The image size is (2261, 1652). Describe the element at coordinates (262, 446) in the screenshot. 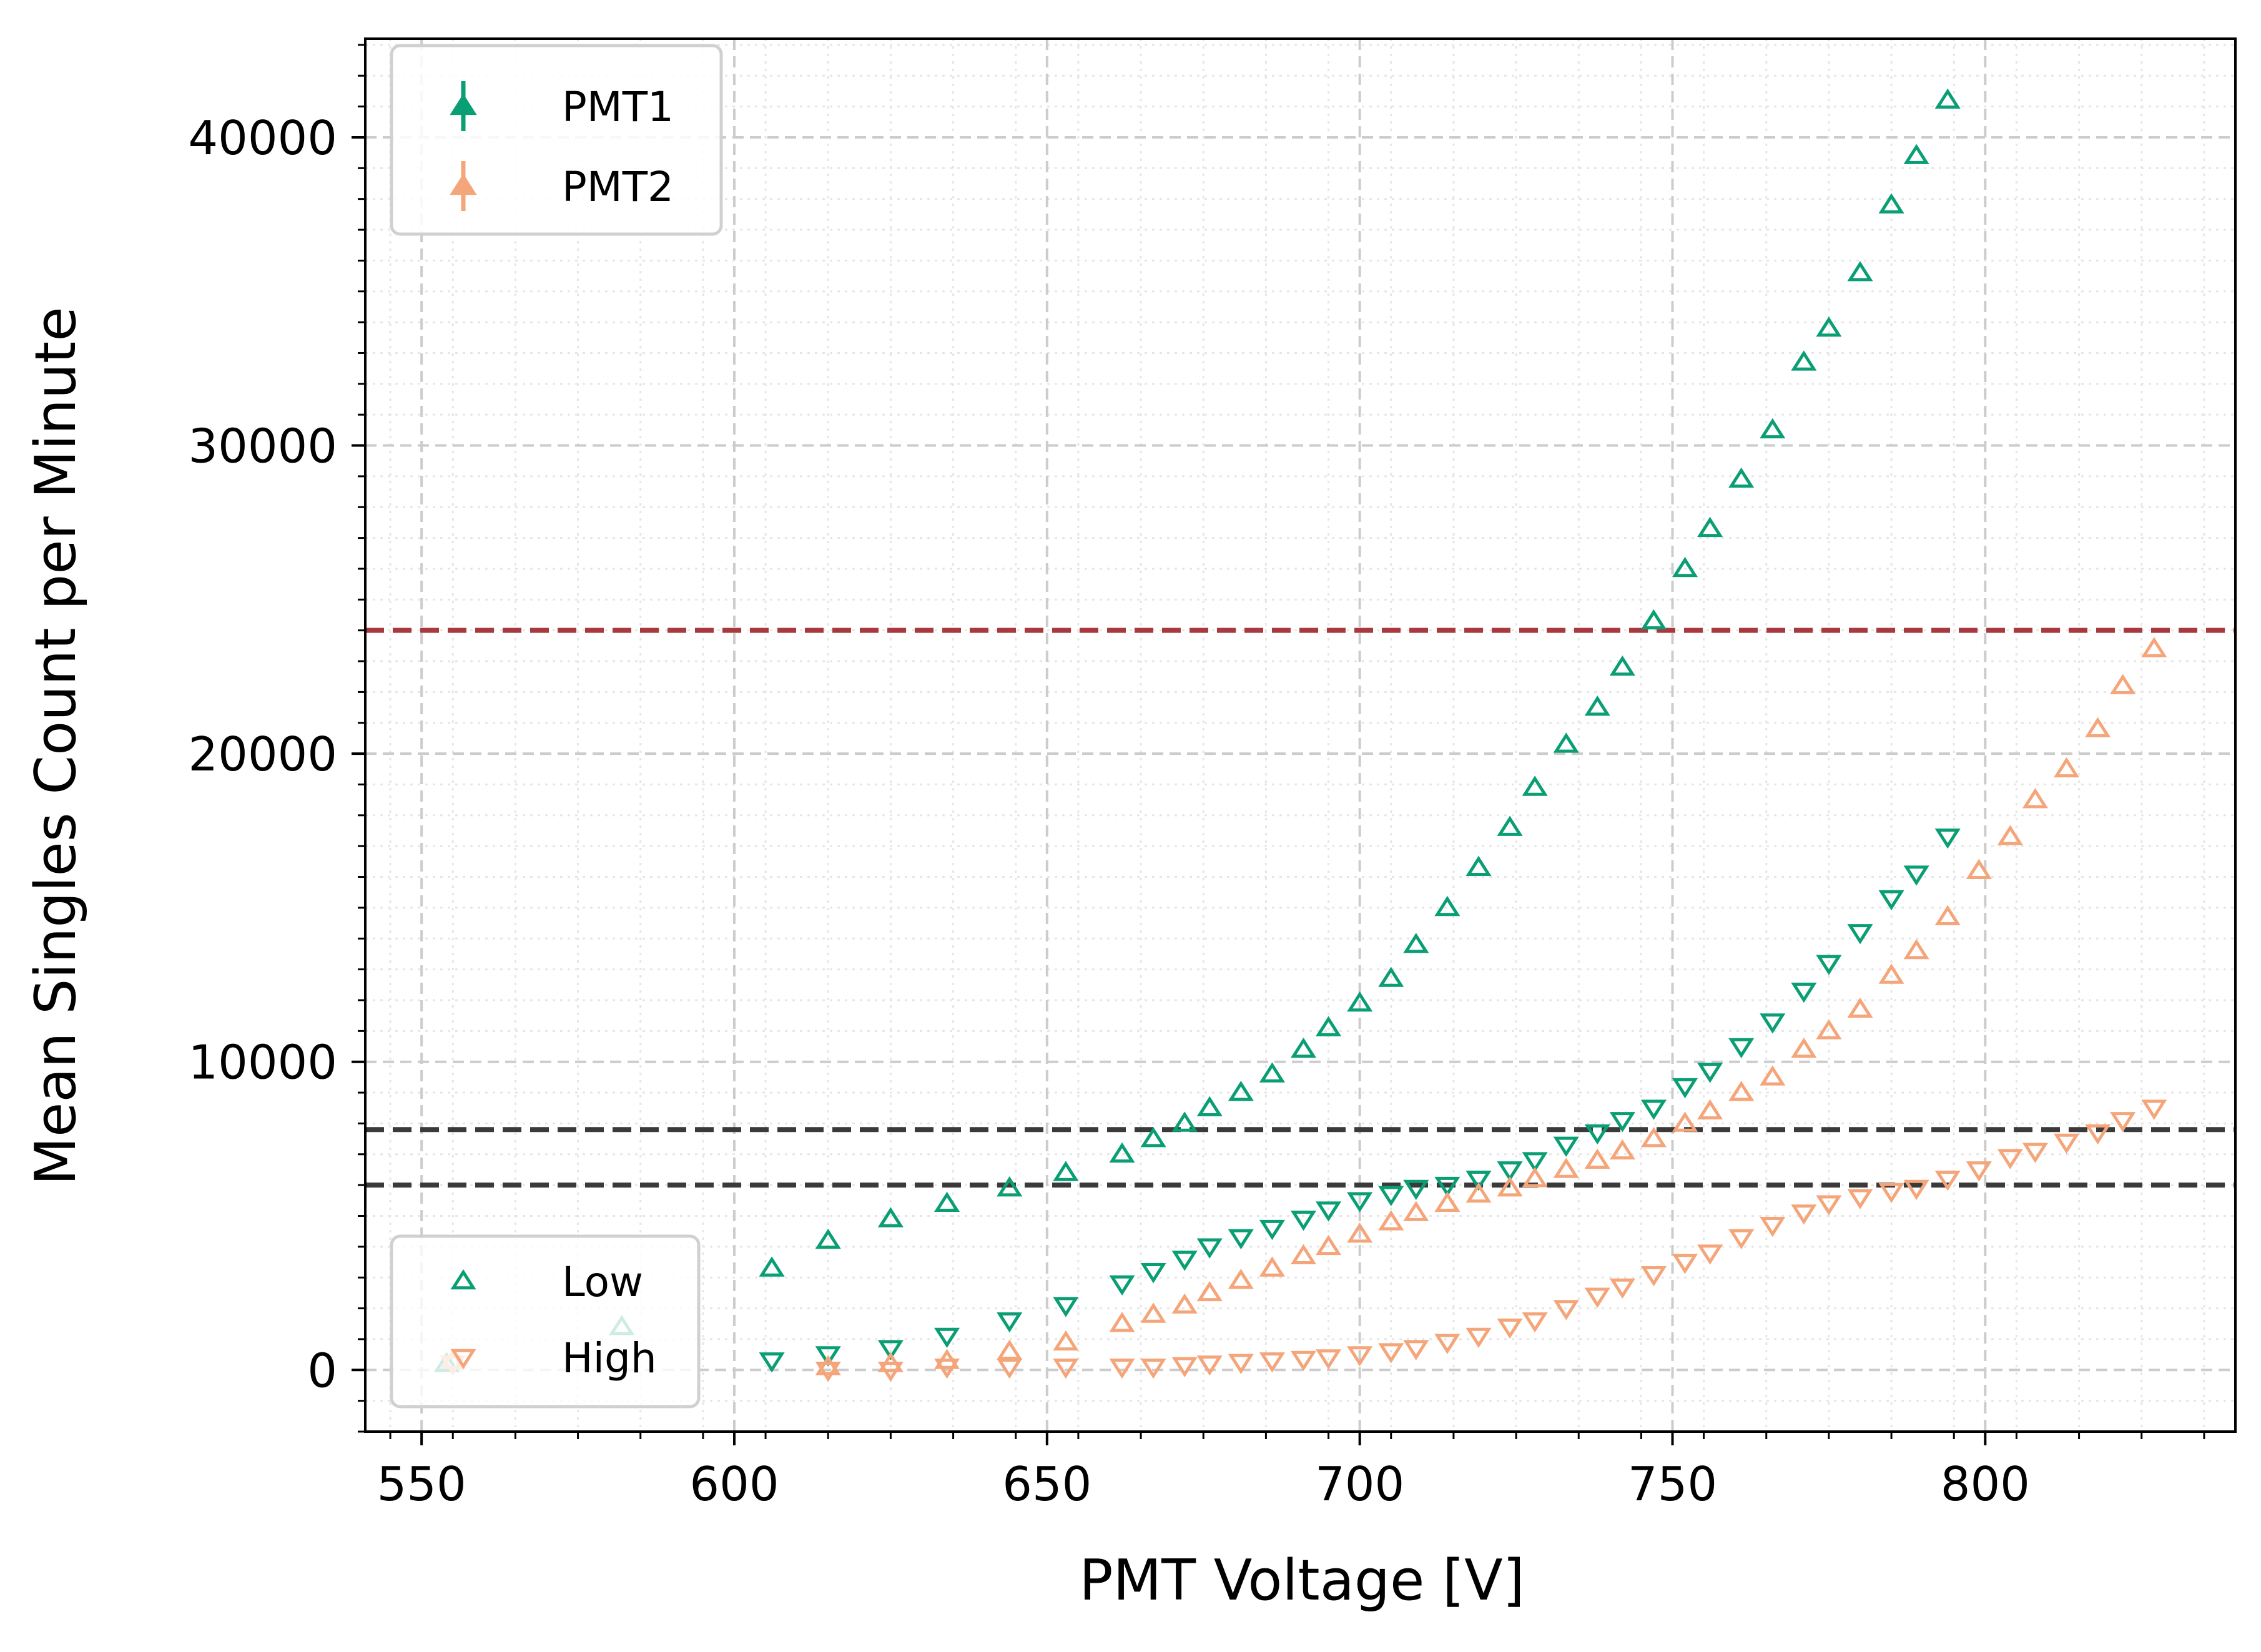

I see `y-tick-label: 30000` at that location.